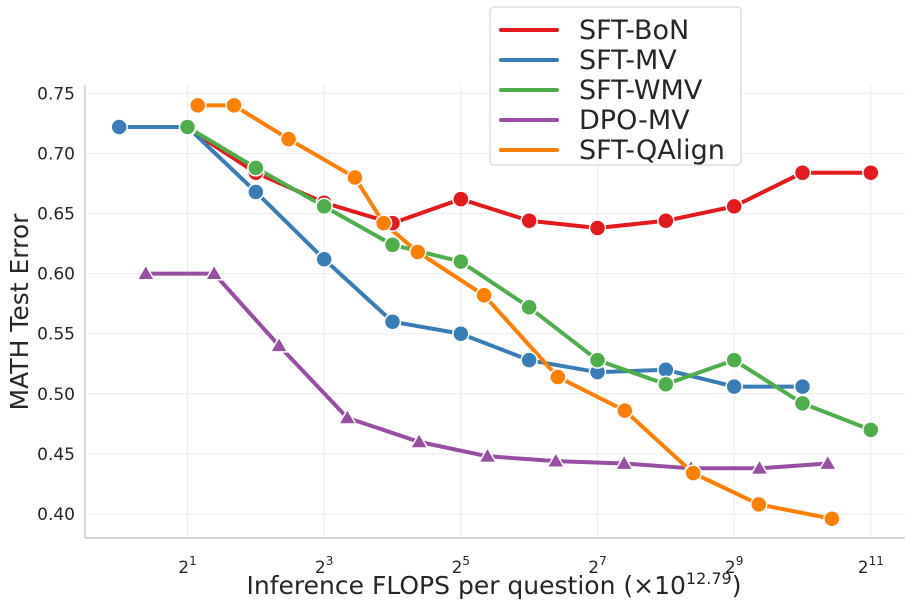  What do you see at coordinates (634, 30) in the screenshot?
I see `legend-label-sft-bon: SFT-BoN` at bounding box center [634, 30].